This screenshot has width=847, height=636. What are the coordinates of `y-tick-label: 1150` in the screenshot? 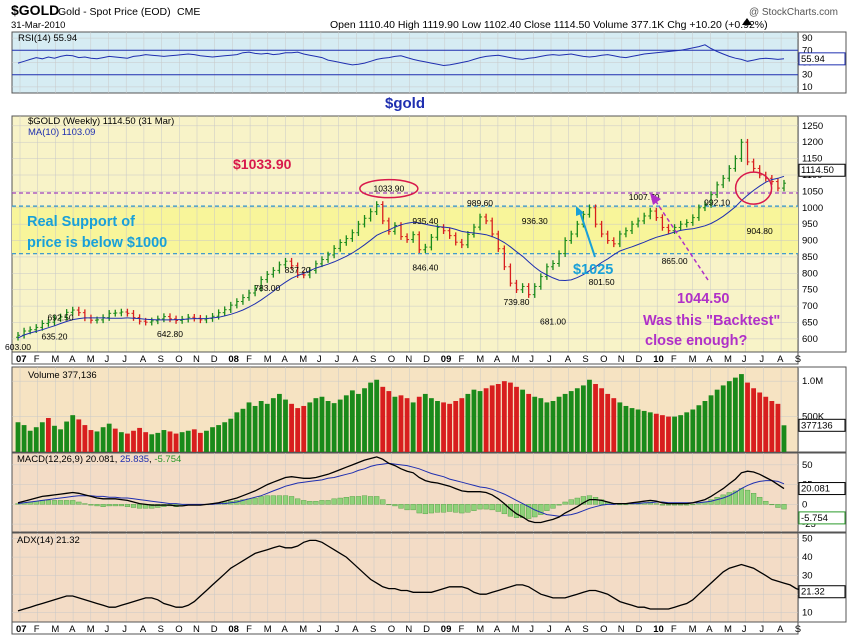 It's located at (812, 159).